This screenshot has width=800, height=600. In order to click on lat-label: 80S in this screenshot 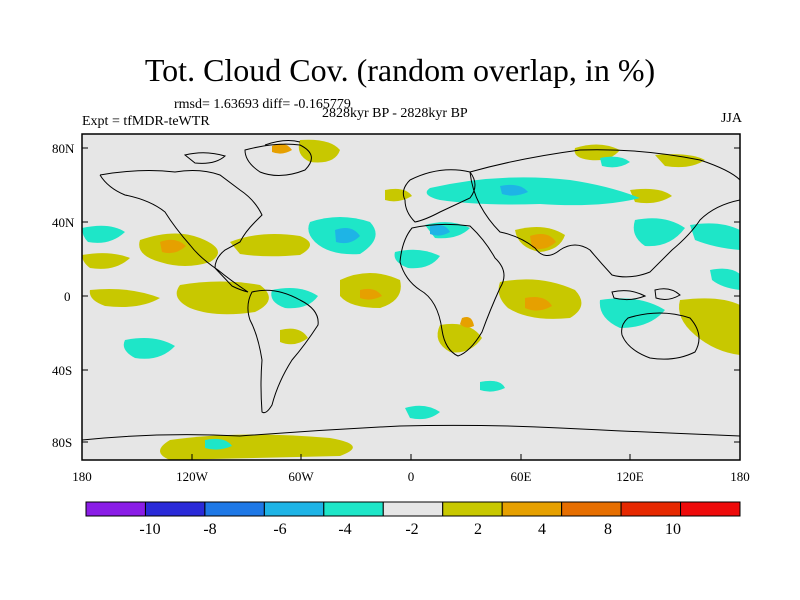, I will do `click(62, 442)`.